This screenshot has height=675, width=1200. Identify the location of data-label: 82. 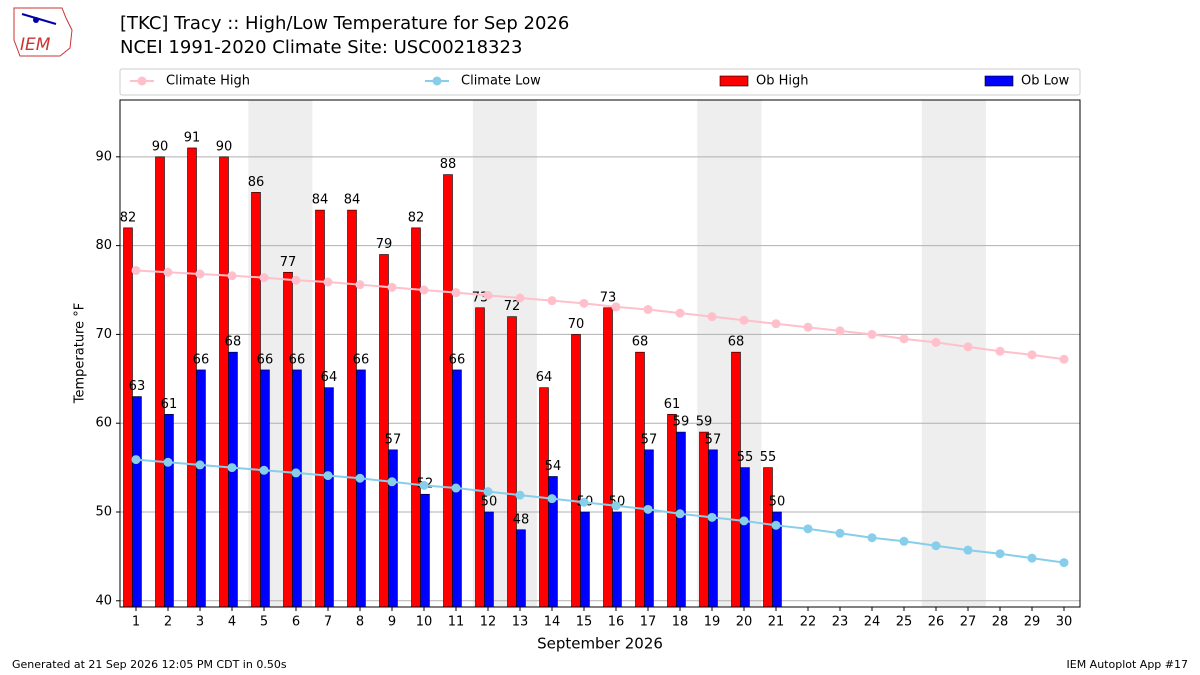
(416, 217).